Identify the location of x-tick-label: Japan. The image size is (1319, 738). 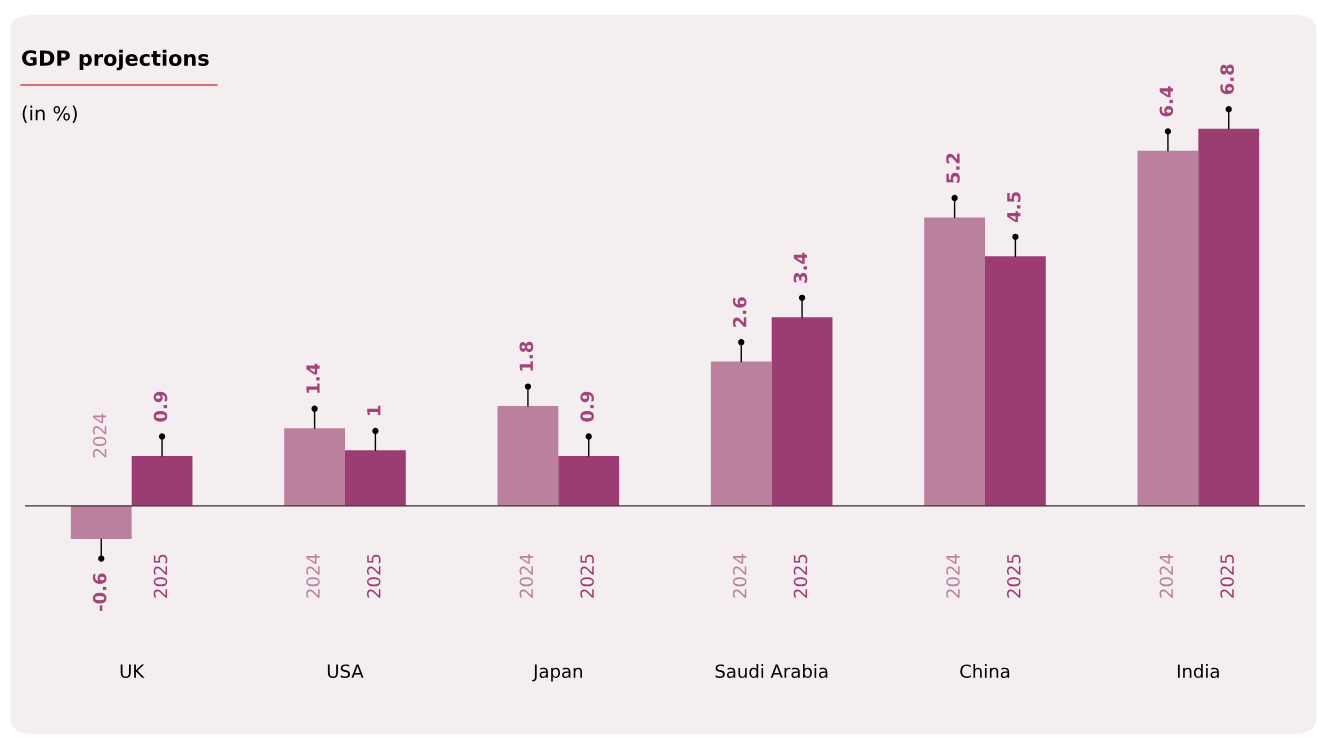
(557, 673).